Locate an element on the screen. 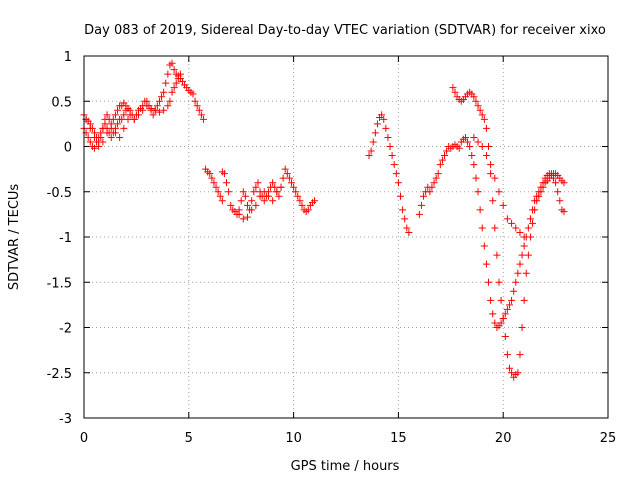 The image size is (640, 480). y-tick-label: 0.5 is located at coordinates (61, 102).